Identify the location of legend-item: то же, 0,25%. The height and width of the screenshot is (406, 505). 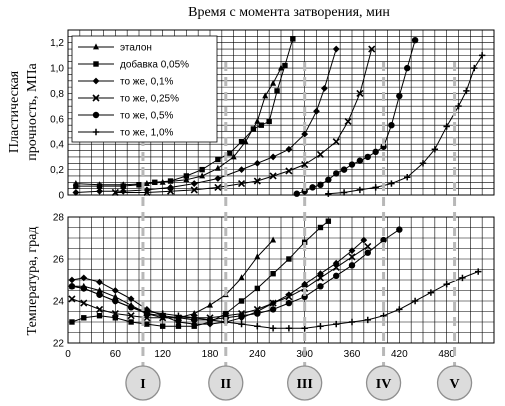
(128, 99).